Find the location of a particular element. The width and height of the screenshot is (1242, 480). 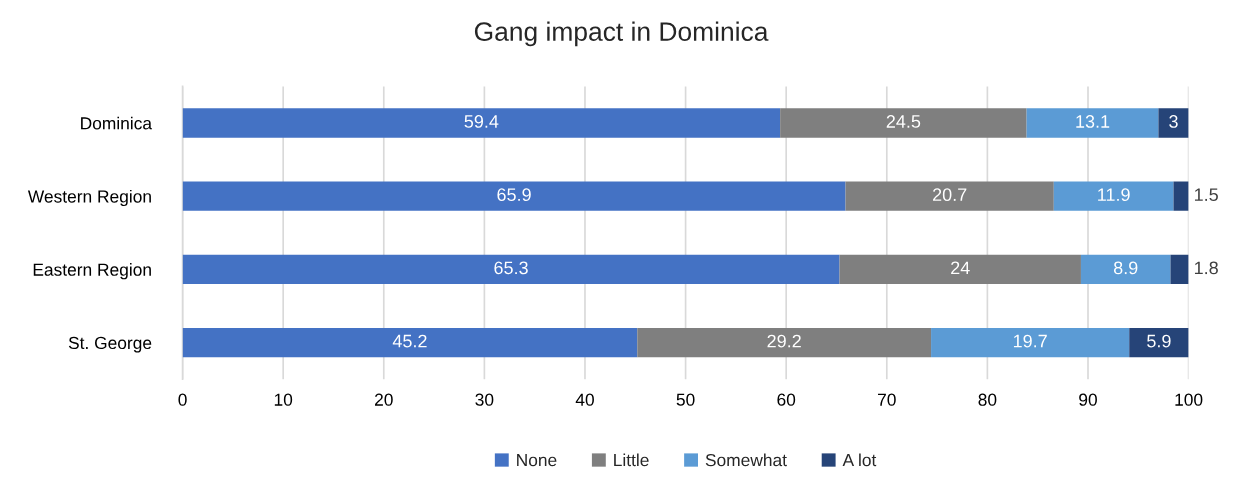

legend-label: A lot is located at coordinates (859, 460).